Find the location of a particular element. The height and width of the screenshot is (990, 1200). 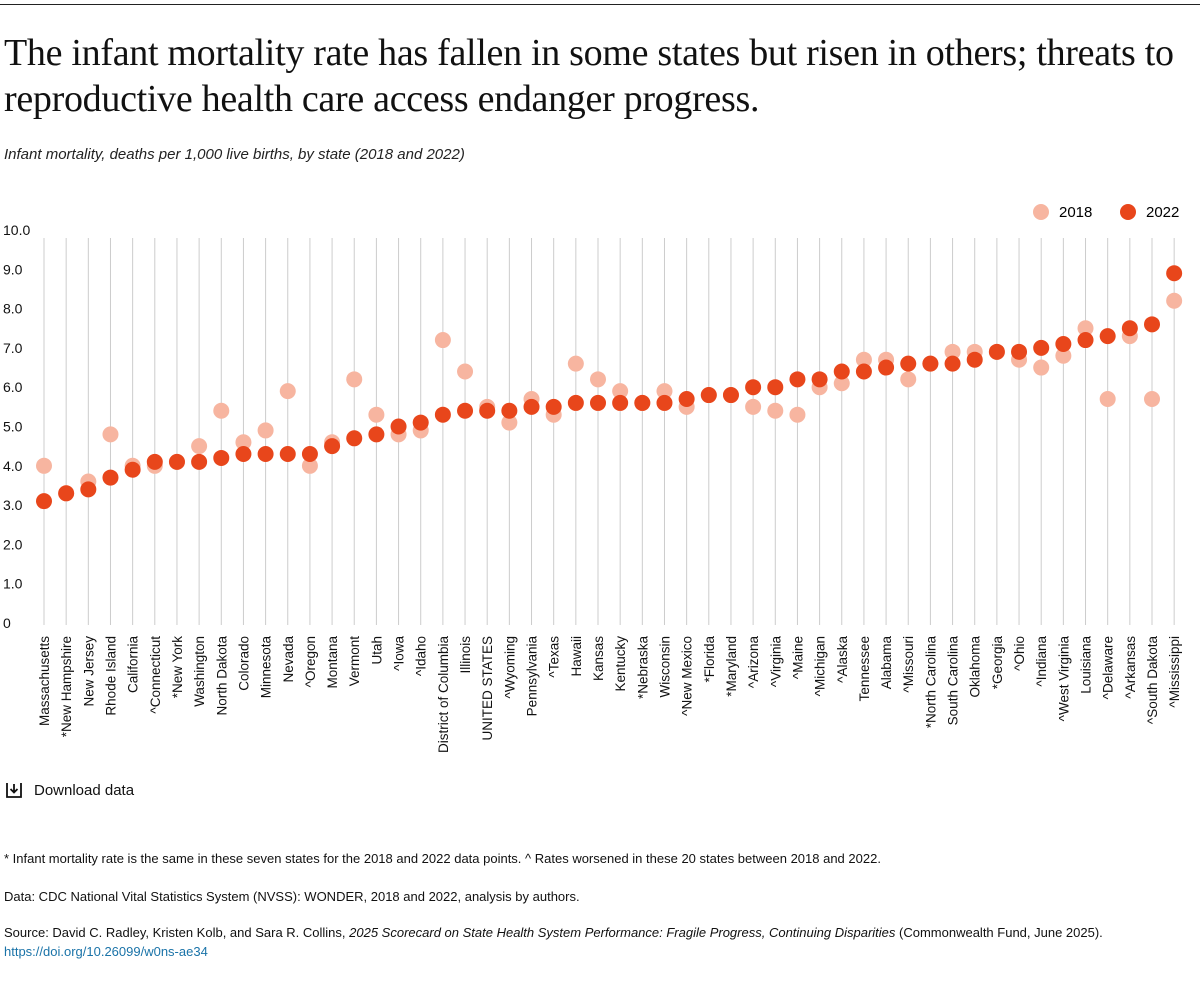

point-2022-michigan is located at coordinates (819, 379).